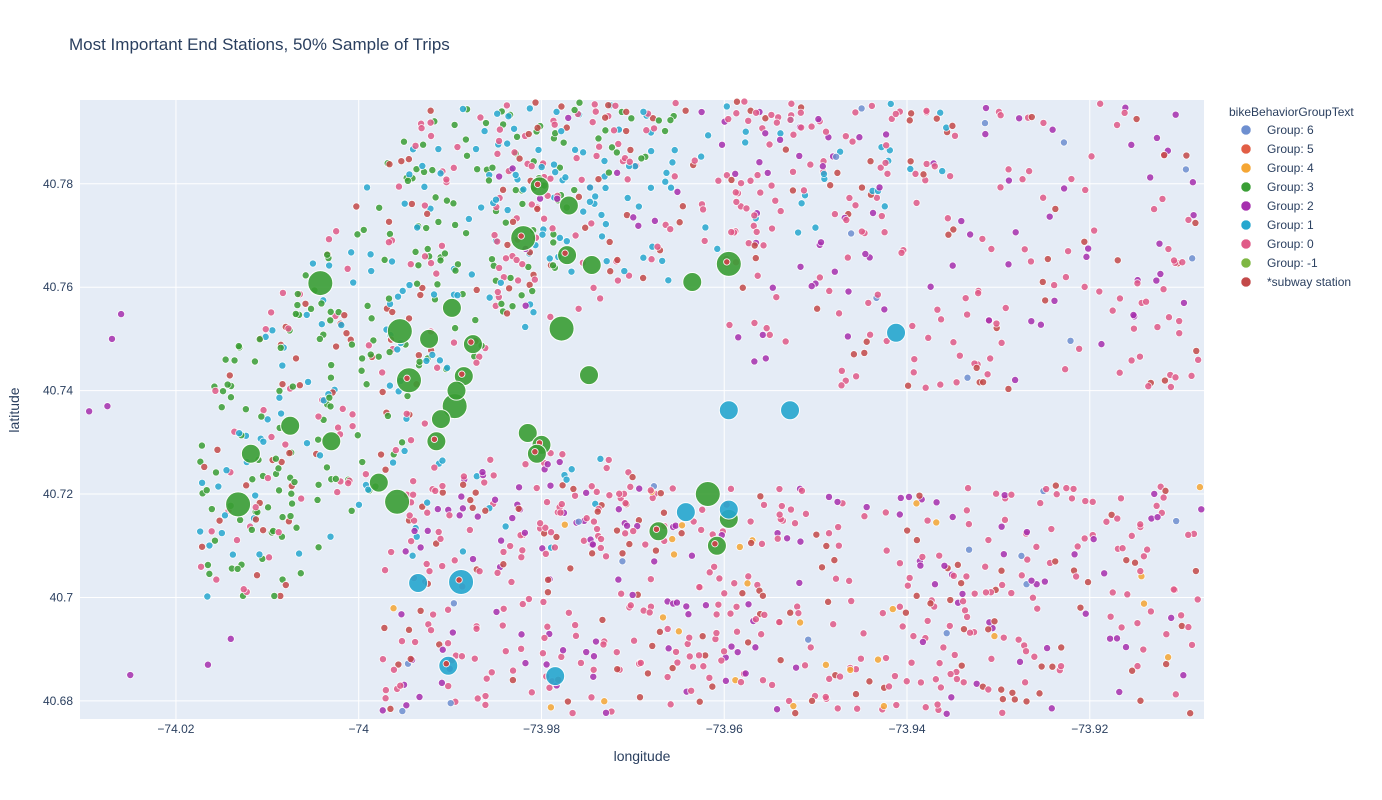  I want to click on legend-item: *subway station, so click(1295, 282).